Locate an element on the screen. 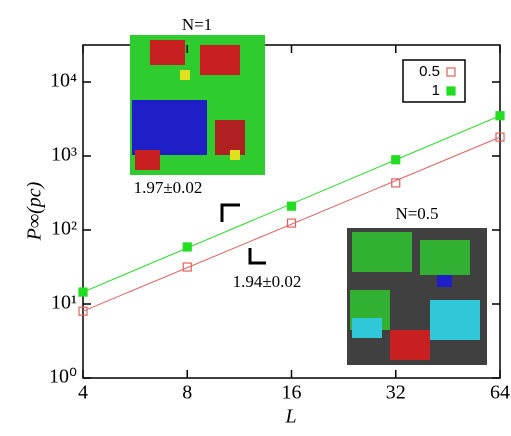 This screenshot has height=436, width=511. annotation: 1.94±0.02 is located at coordinates (267, 281).